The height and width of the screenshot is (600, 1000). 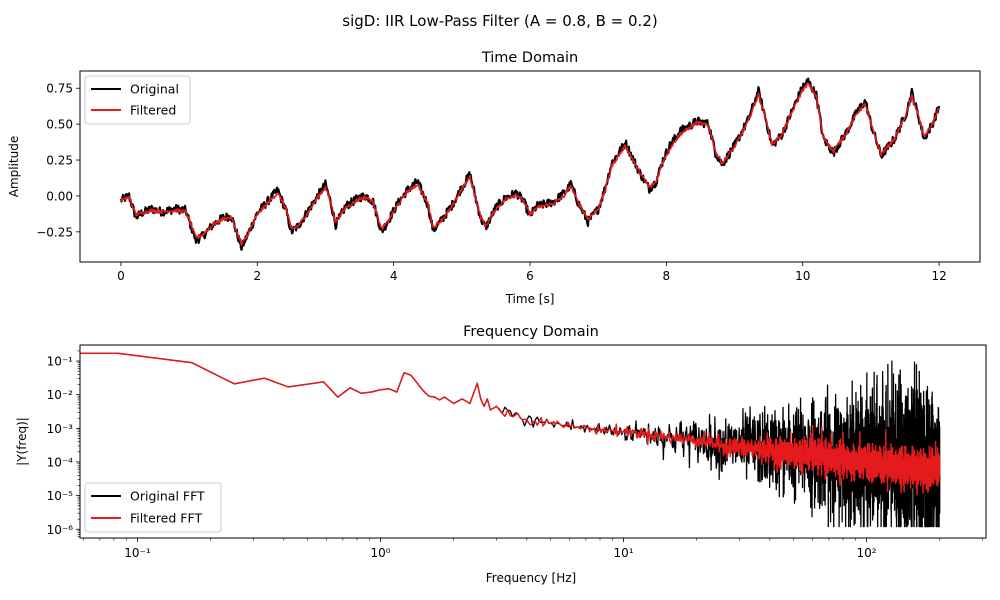 What do you see at coordinates (867, 553) in the screenshot?
I see `x-tick-label: 10²` at bounding box center [867, 553].